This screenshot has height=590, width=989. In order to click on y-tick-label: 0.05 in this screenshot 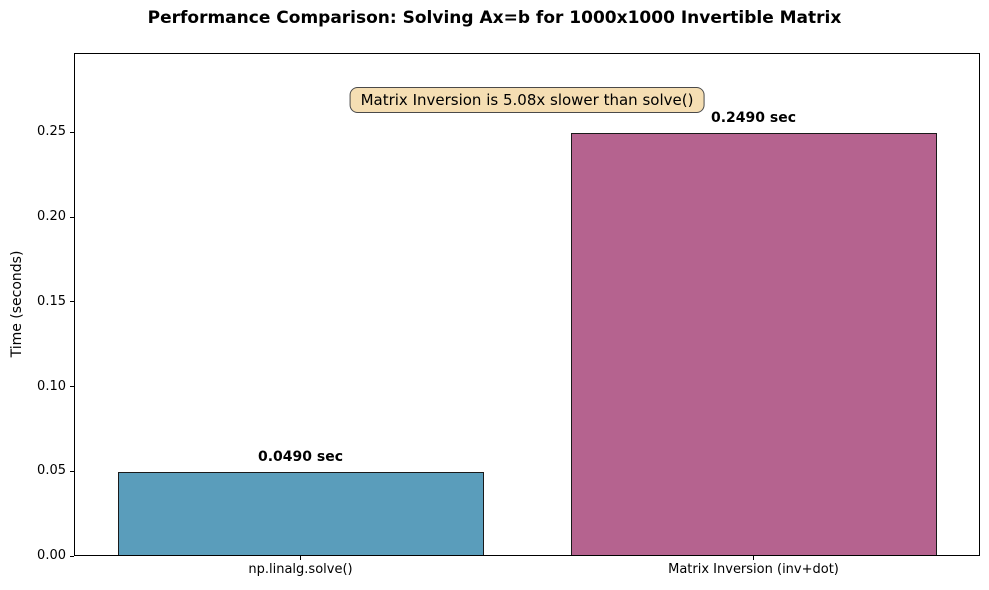, I will do `click(51, 471)`.